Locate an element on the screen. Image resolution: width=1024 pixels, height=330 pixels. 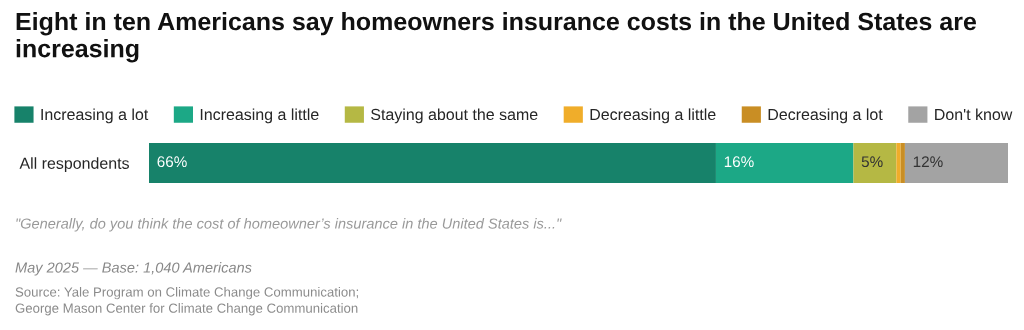
source-note: Source: Yale Program on Climate Change Communication; George Mason Center for Climate Change Communication is located at coordinates (187, 301).